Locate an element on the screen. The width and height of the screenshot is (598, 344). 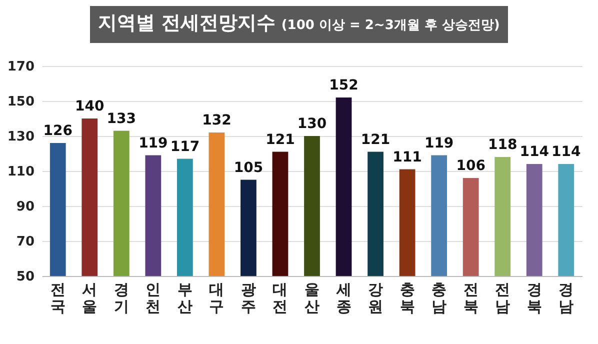
data-label: 111 is located at coordinates (407, 157).